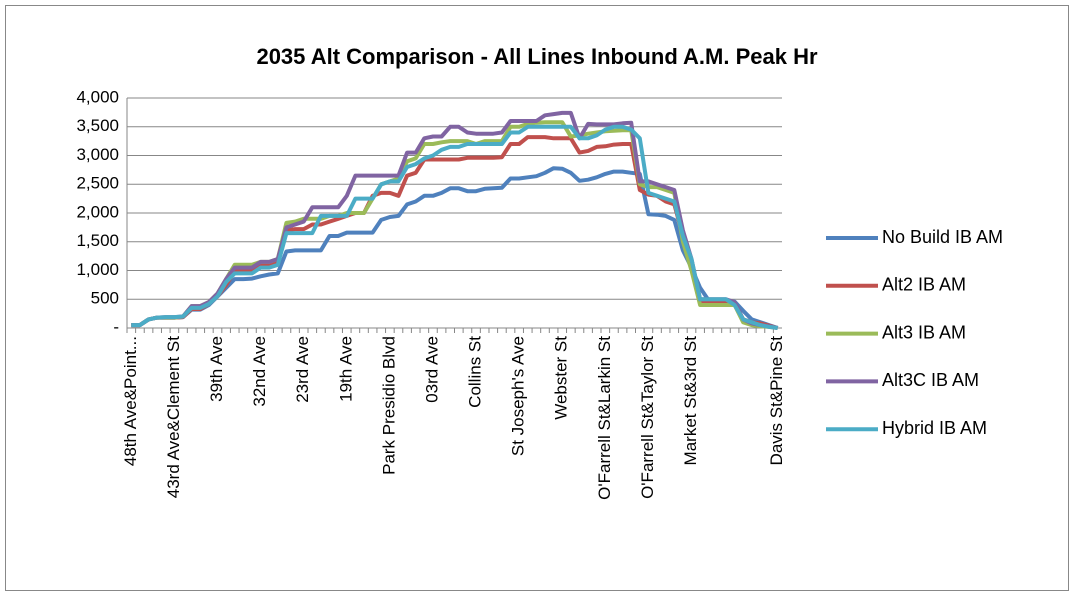 The height and width of the screenshot is (597, 1075). I want to click on x-tick-label: 23rd Ave, so click(302, 369).